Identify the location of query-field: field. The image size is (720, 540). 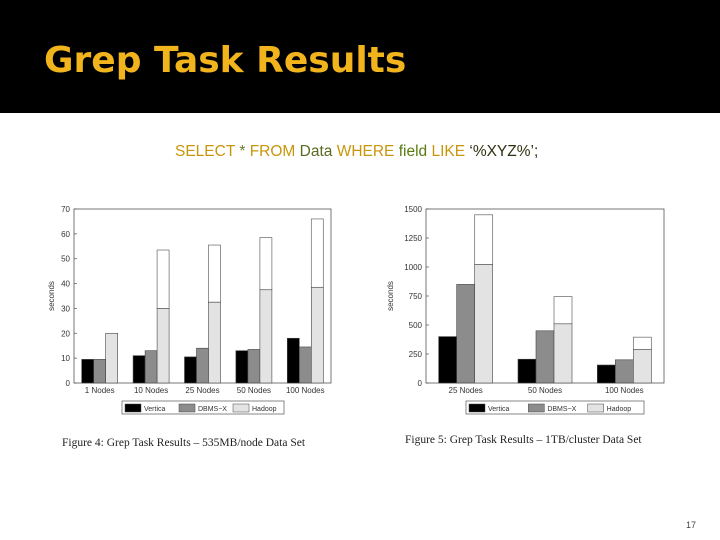
(413, 151).